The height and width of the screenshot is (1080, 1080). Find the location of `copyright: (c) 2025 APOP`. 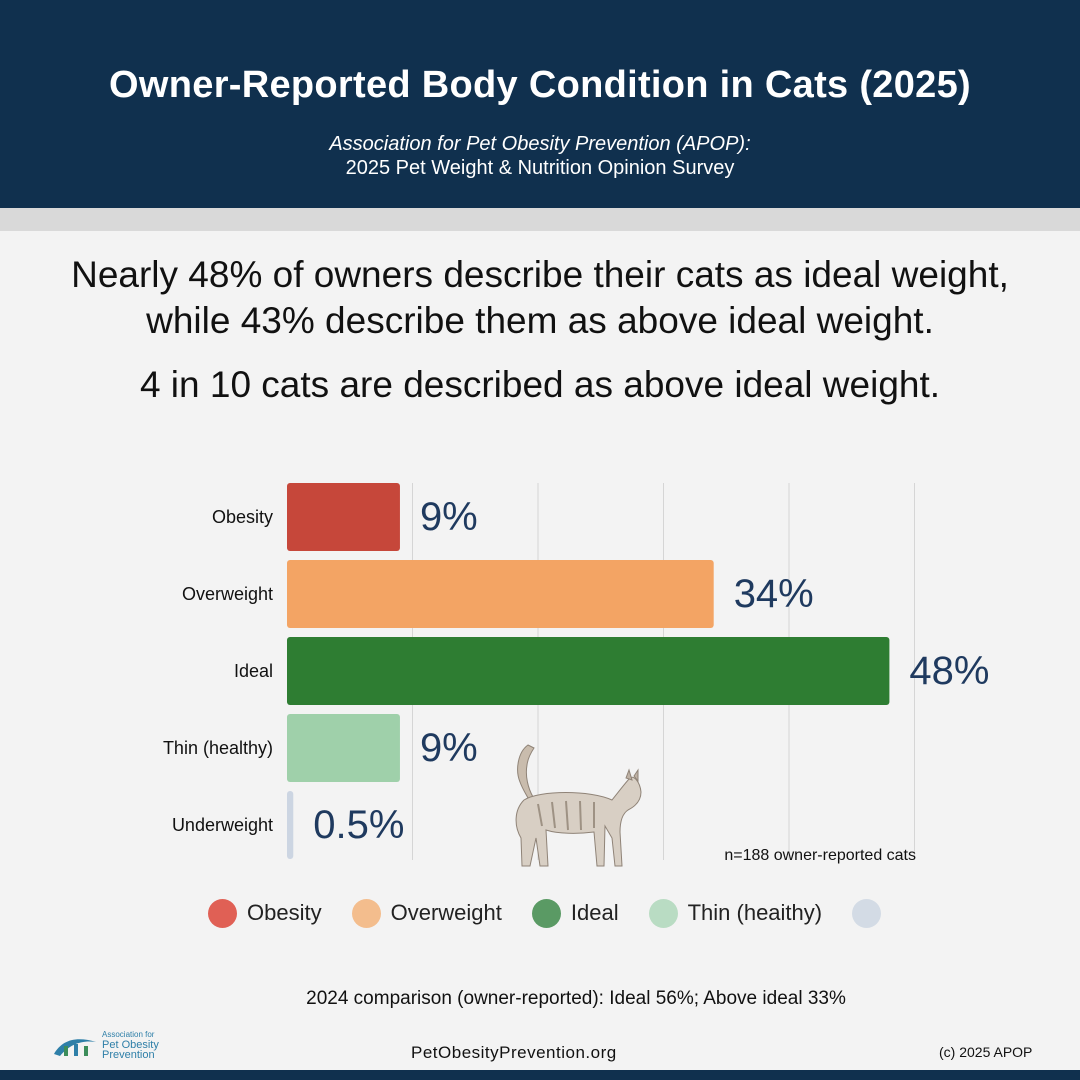

copyright: (c) 2025 APOP is located at coordinates (986, 1052).